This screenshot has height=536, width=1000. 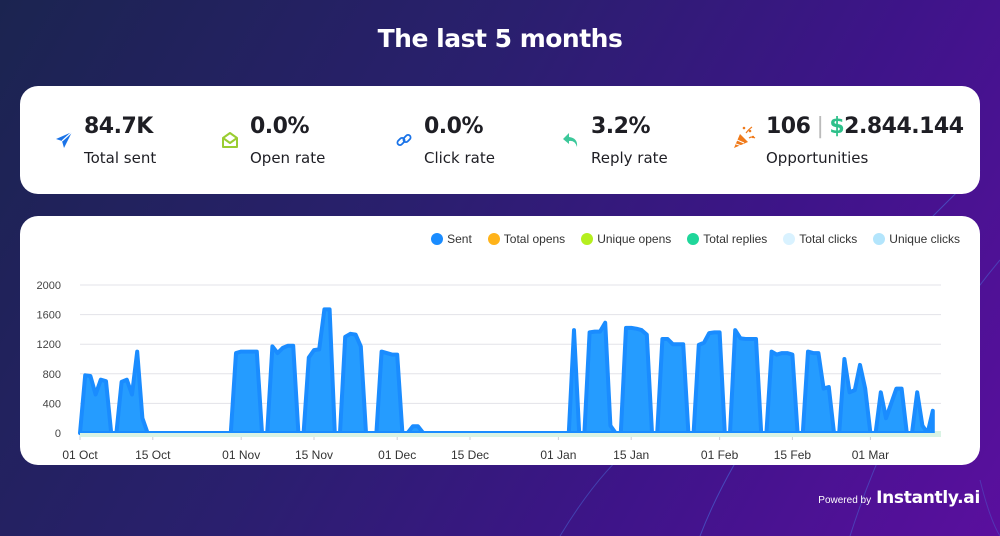 I want to click on stat-label: Open rate, so click(x=288, y=158).